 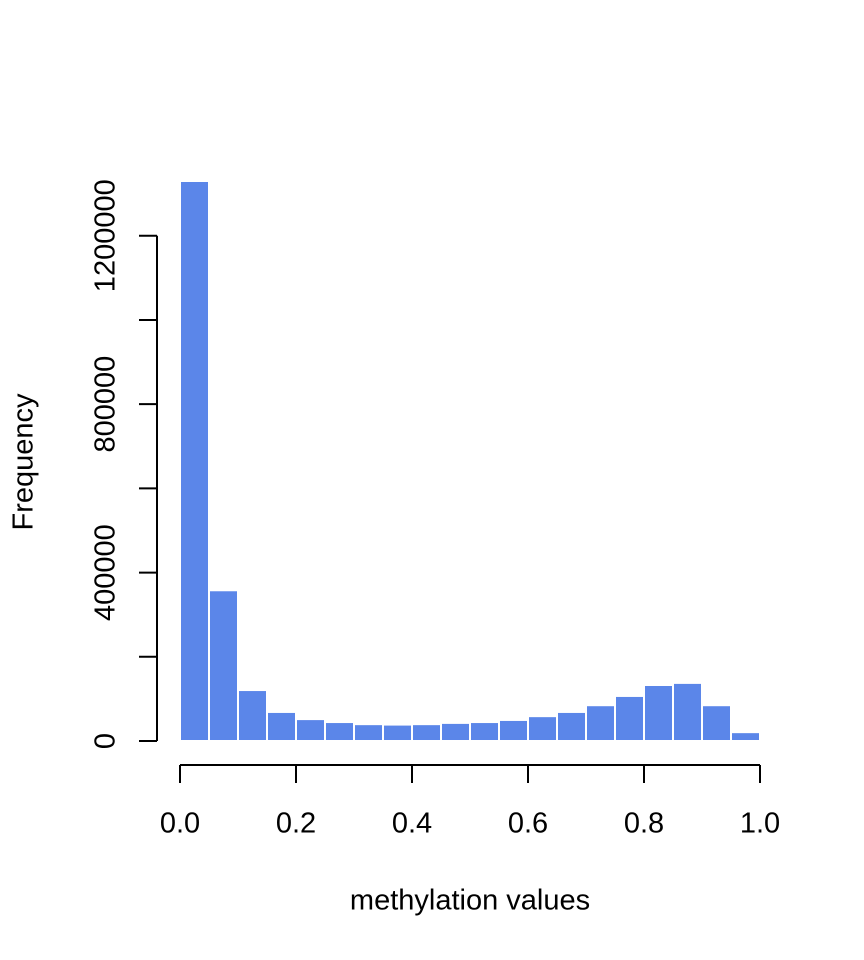 I want to click on x-tick-label: 0.6, so click(x=528, y=824).